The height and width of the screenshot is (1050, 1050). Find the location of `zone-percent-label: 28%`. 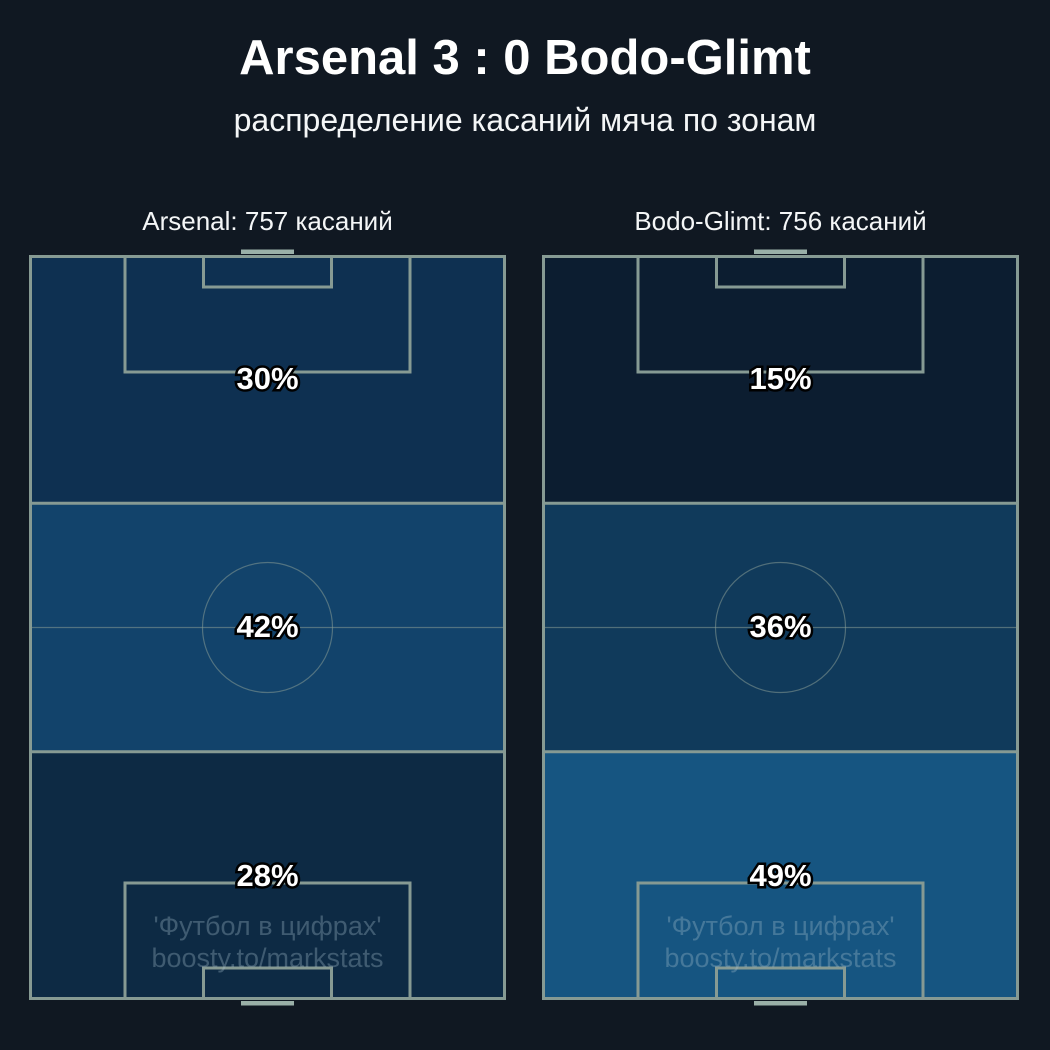

zone-percent-label: 28% is located at coordinates (267, 876).